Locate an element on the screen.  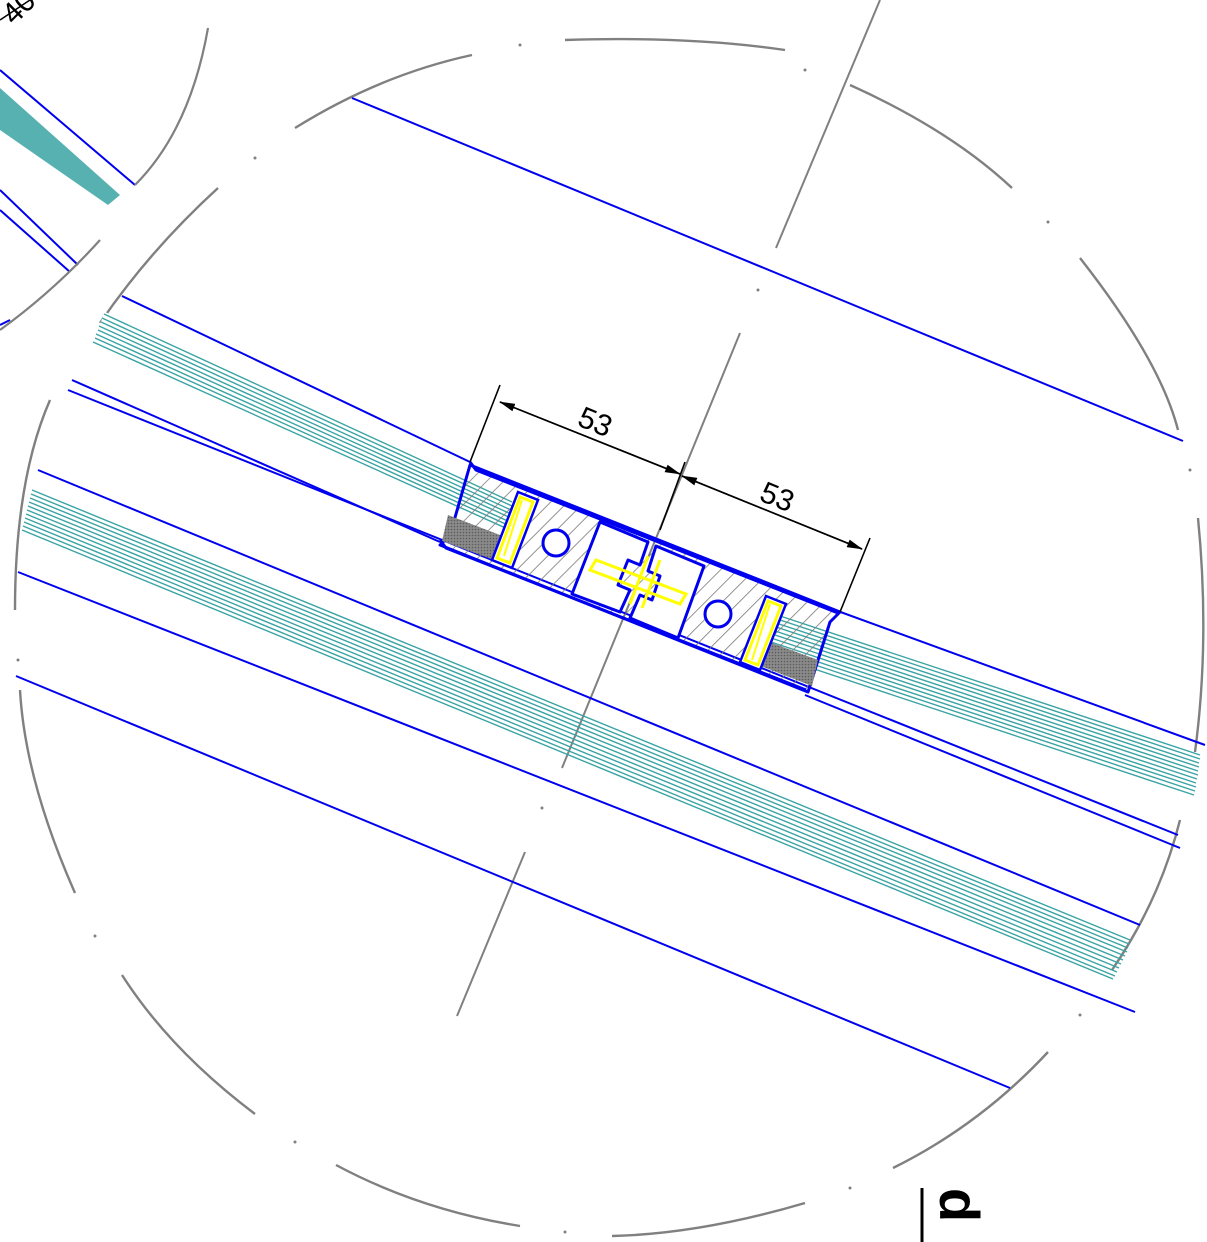
detail-circle-small: 40 is located at coordinates (105, 165).